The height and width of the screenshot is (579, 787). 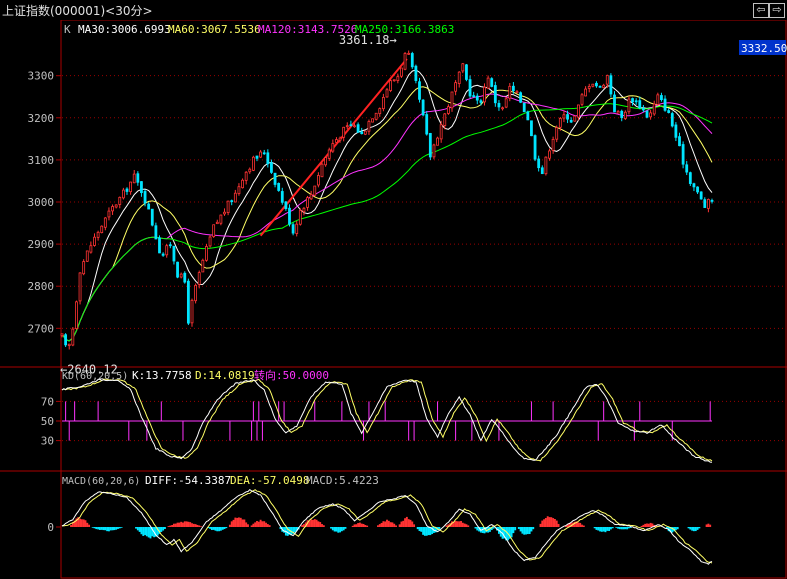 I want to click on macd-diff-label: DIFF:-54.3387, so click(x=188, y=480).